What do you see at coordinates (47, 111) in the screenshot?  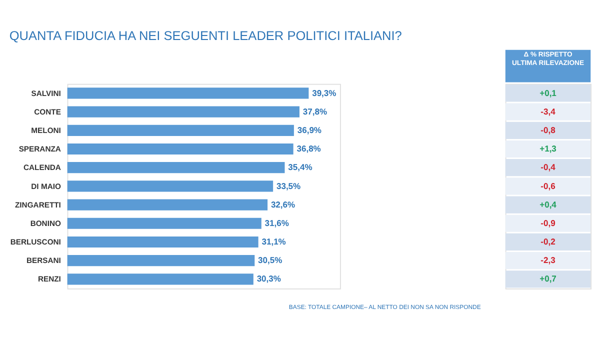 I see `y-tick-label: CONTE` at bounding box center [47, 111].